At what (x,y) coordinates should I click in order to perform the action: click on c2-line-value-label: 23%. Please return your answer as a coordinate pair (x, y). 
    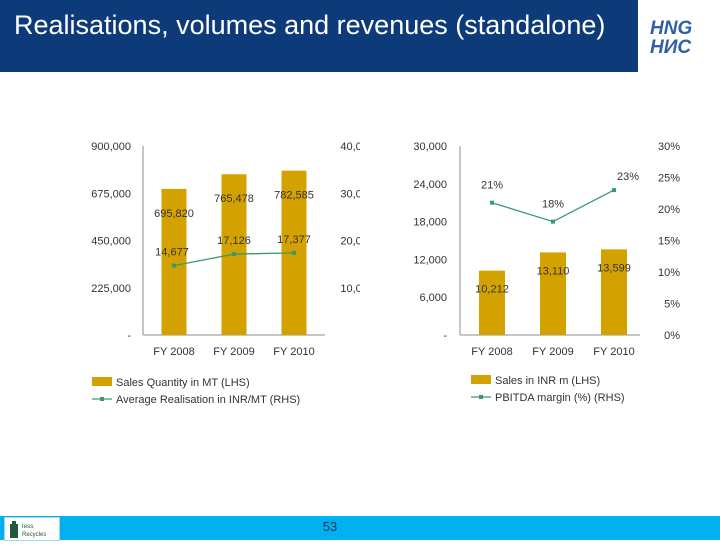
    Looking at the image, I should click on (628, 177).